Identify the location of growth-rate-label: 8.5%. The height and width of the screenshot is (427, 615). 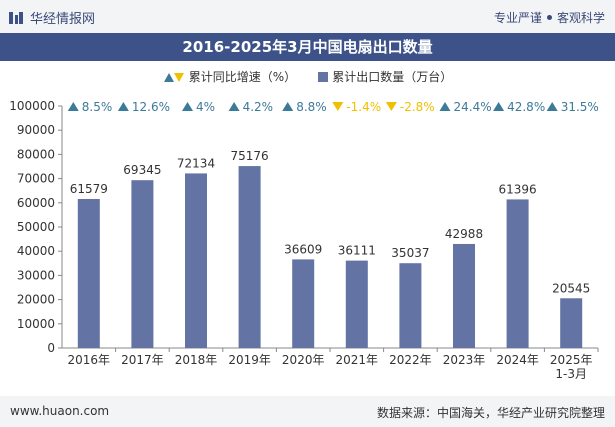
(97, 107).